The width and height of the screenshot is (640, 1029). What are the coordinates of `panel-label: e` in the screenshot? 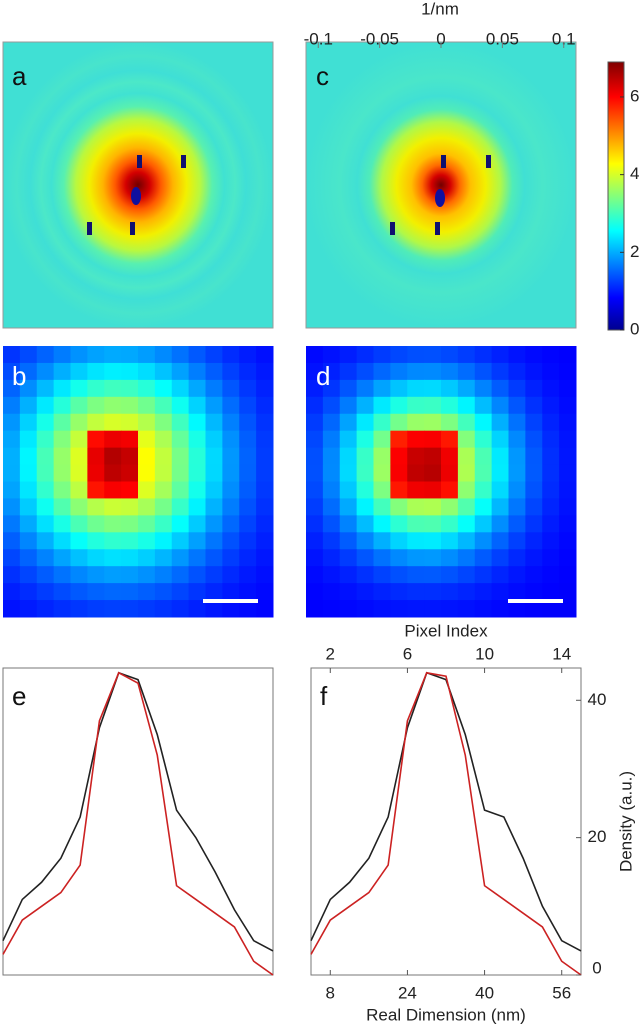 It's located at (19, 696).